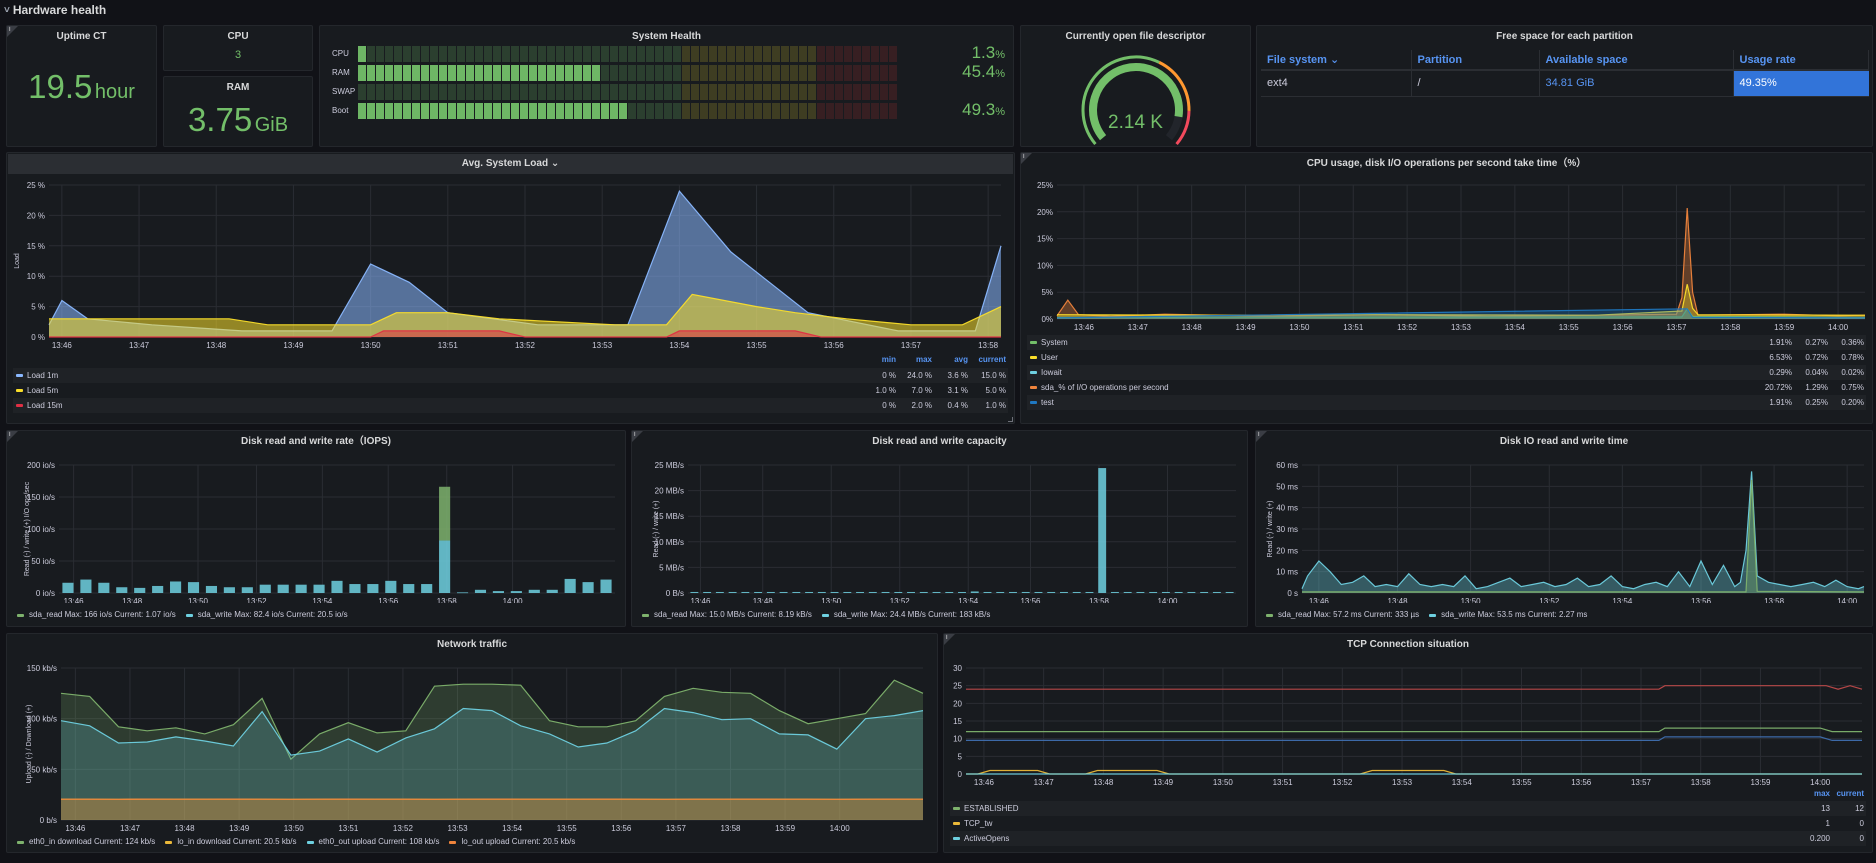 This screenshot has height=863, width=1876. I want to click on avg-load-title: Avg. System Load ⌄, so click(510, 164).